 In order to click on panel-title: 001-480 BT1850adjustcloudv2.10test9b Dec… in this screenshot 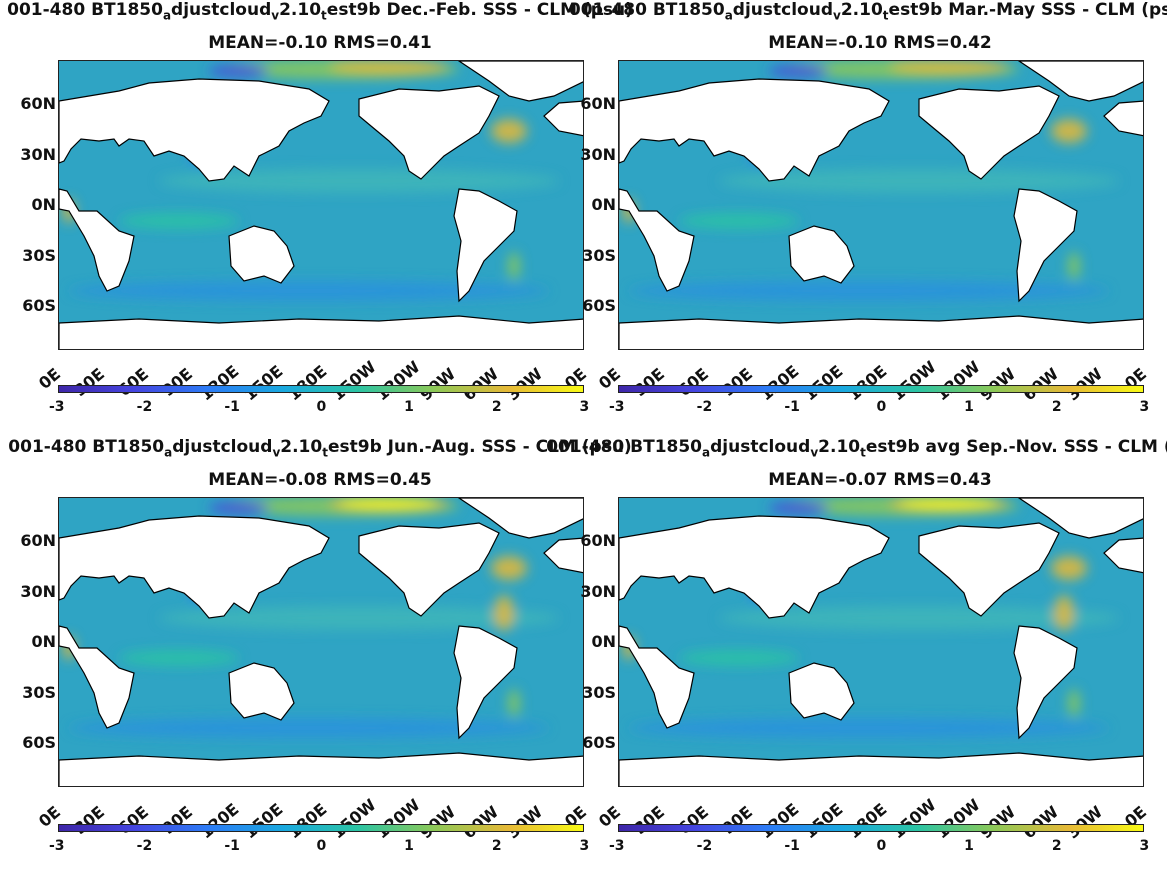, I will do `click(320, 11)`.